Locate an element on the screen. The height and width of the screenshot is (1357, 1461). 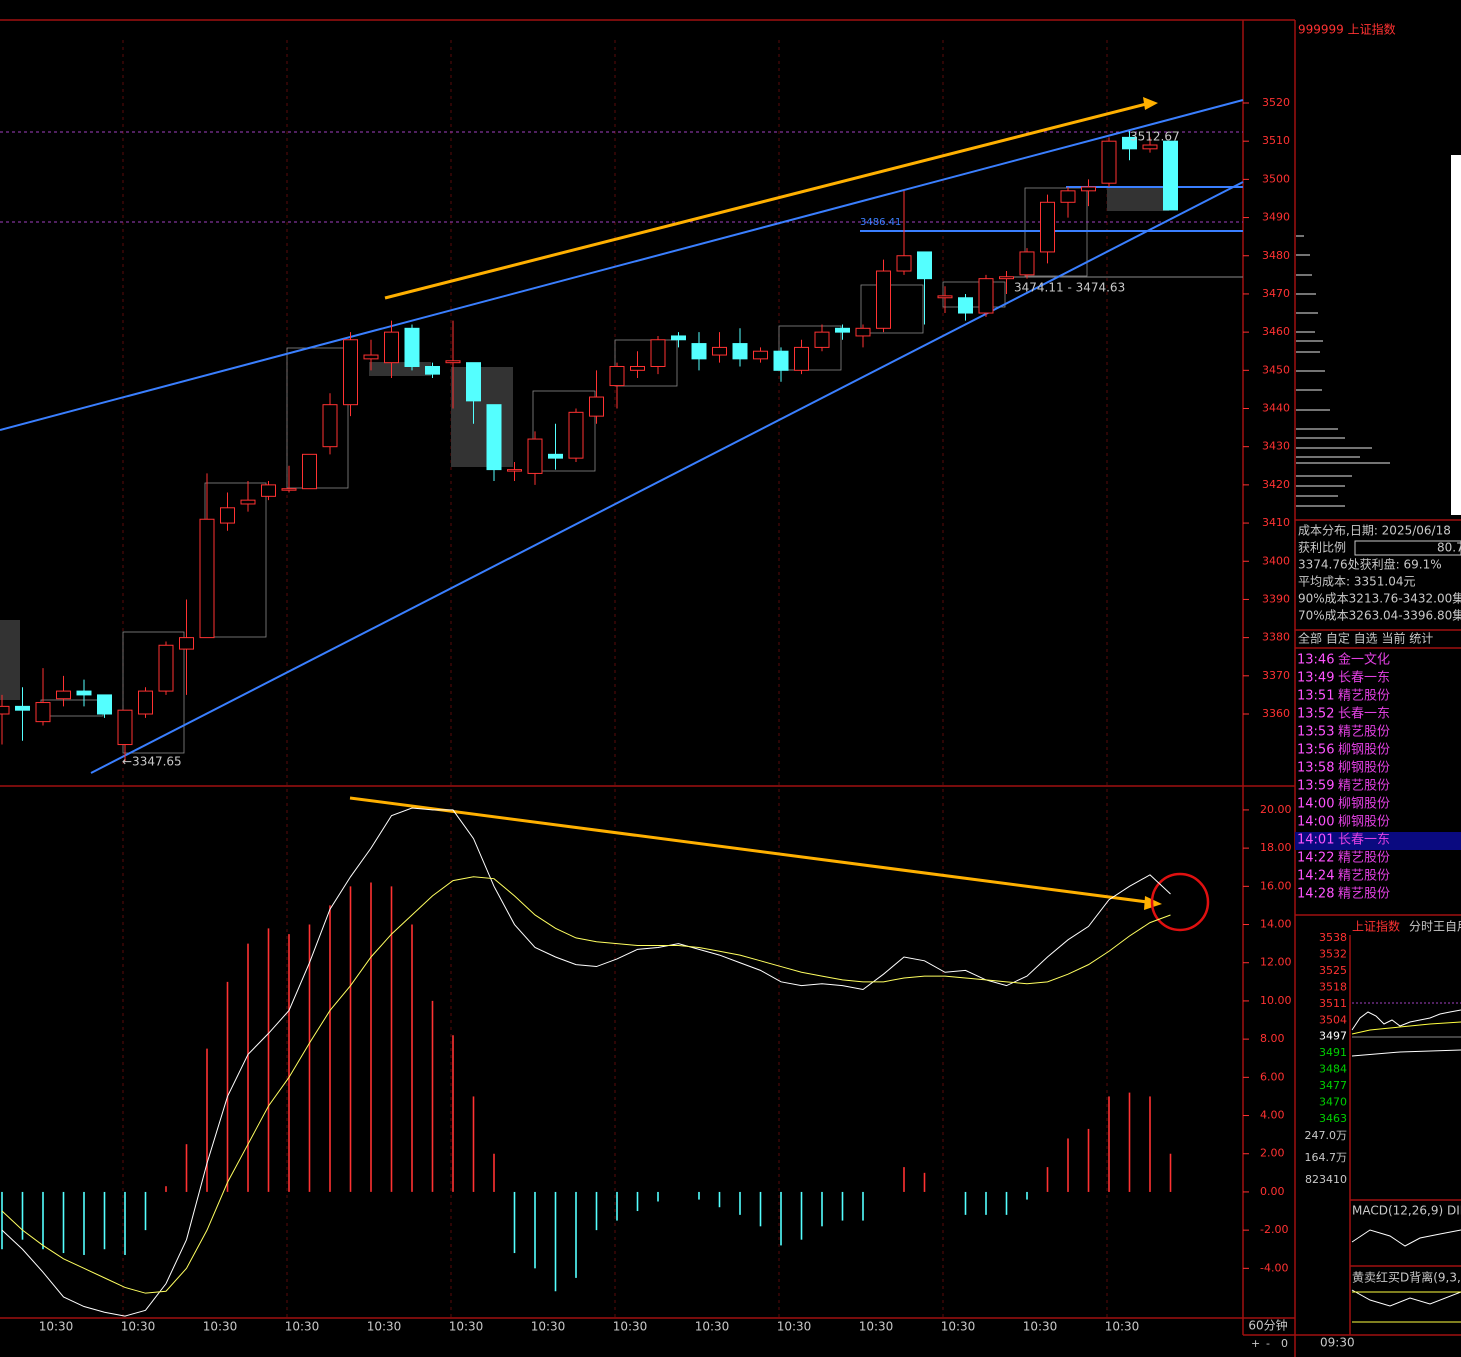
row-time: 14:22 is located at coordinates (1315, 858).